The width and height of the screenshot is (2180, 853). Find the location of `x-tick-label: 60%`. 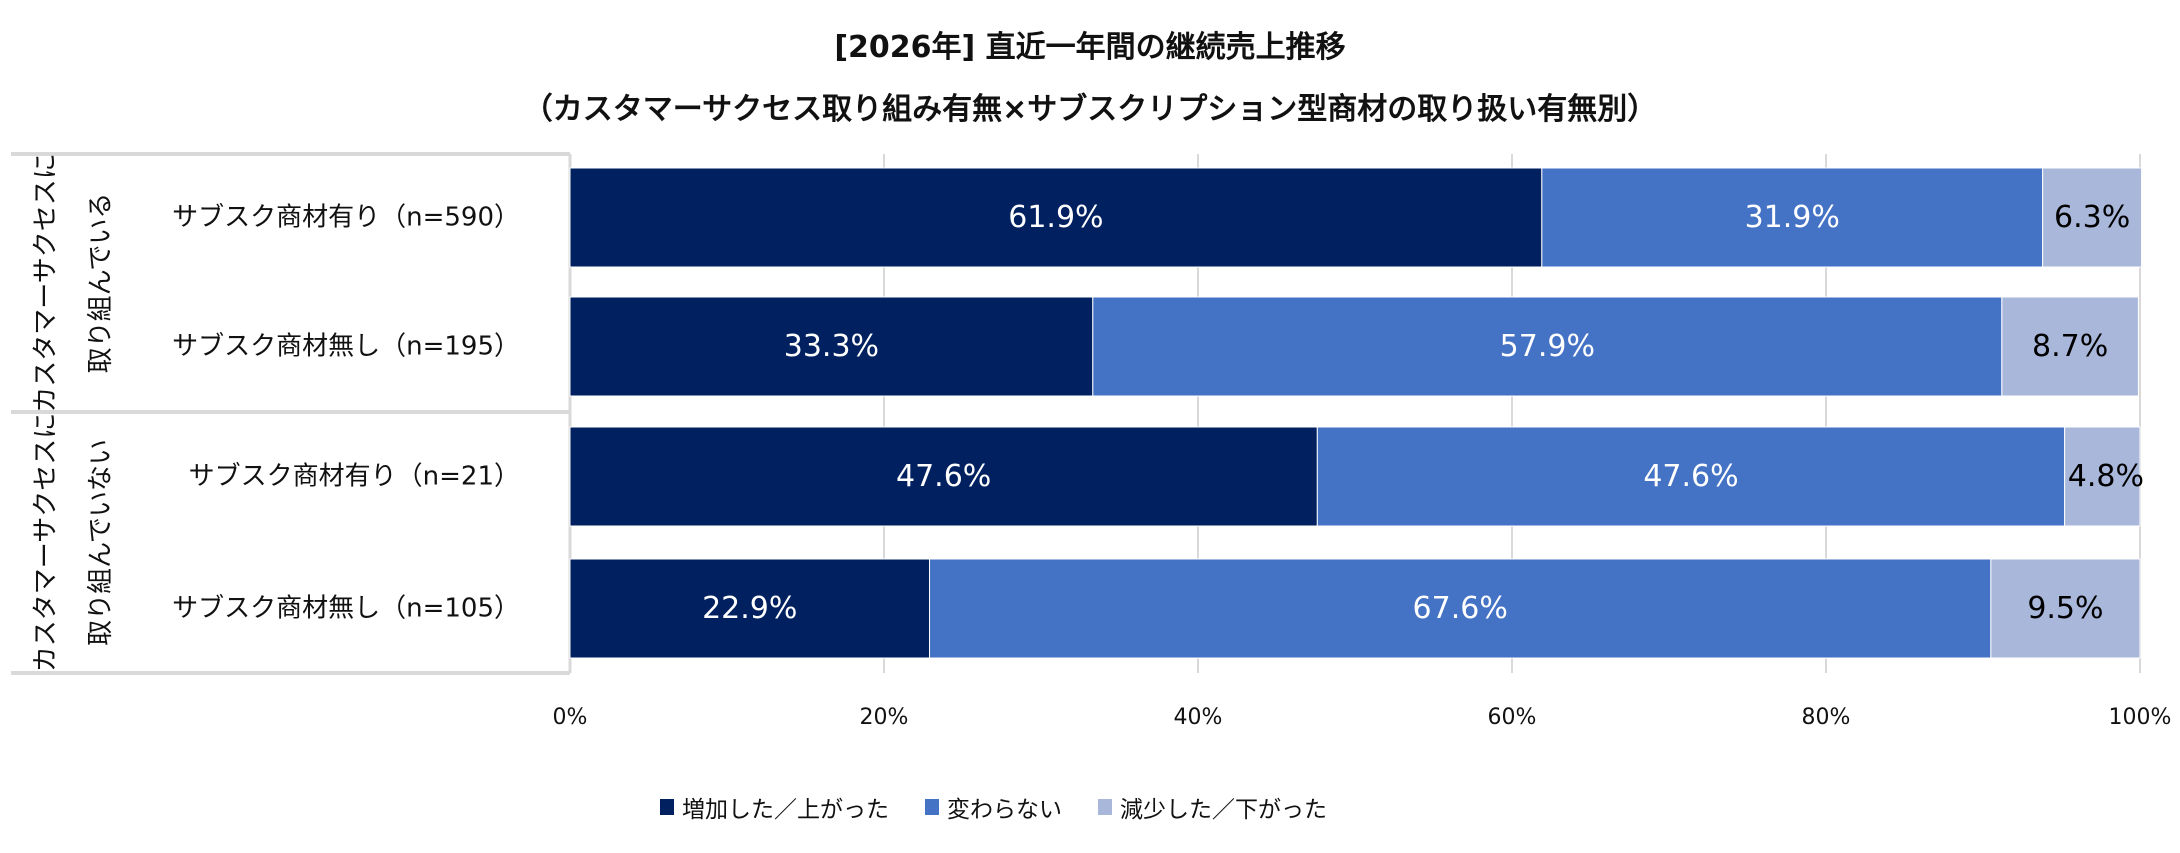

x-tick-label: 60% is located at coordinates (1512, 717).